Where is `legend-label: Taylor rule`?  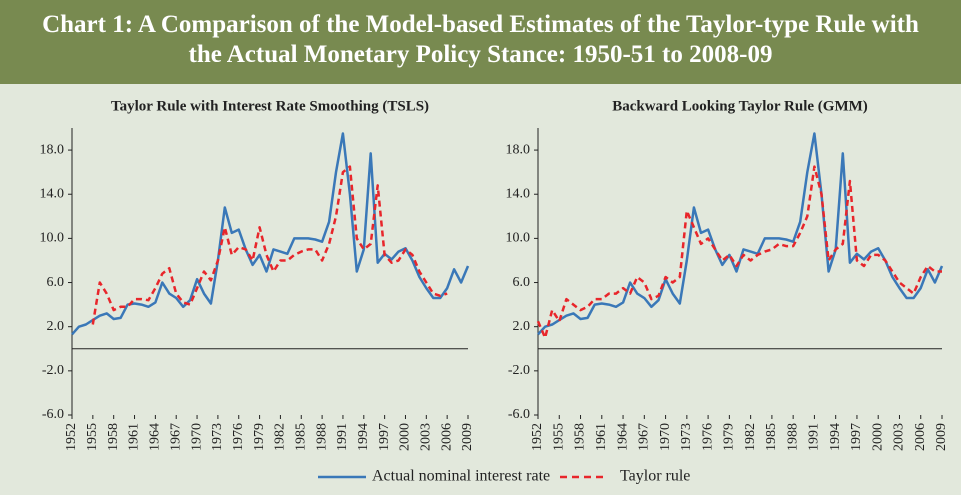
legend-label: Taylor rule is located at coordinates (655, 476).